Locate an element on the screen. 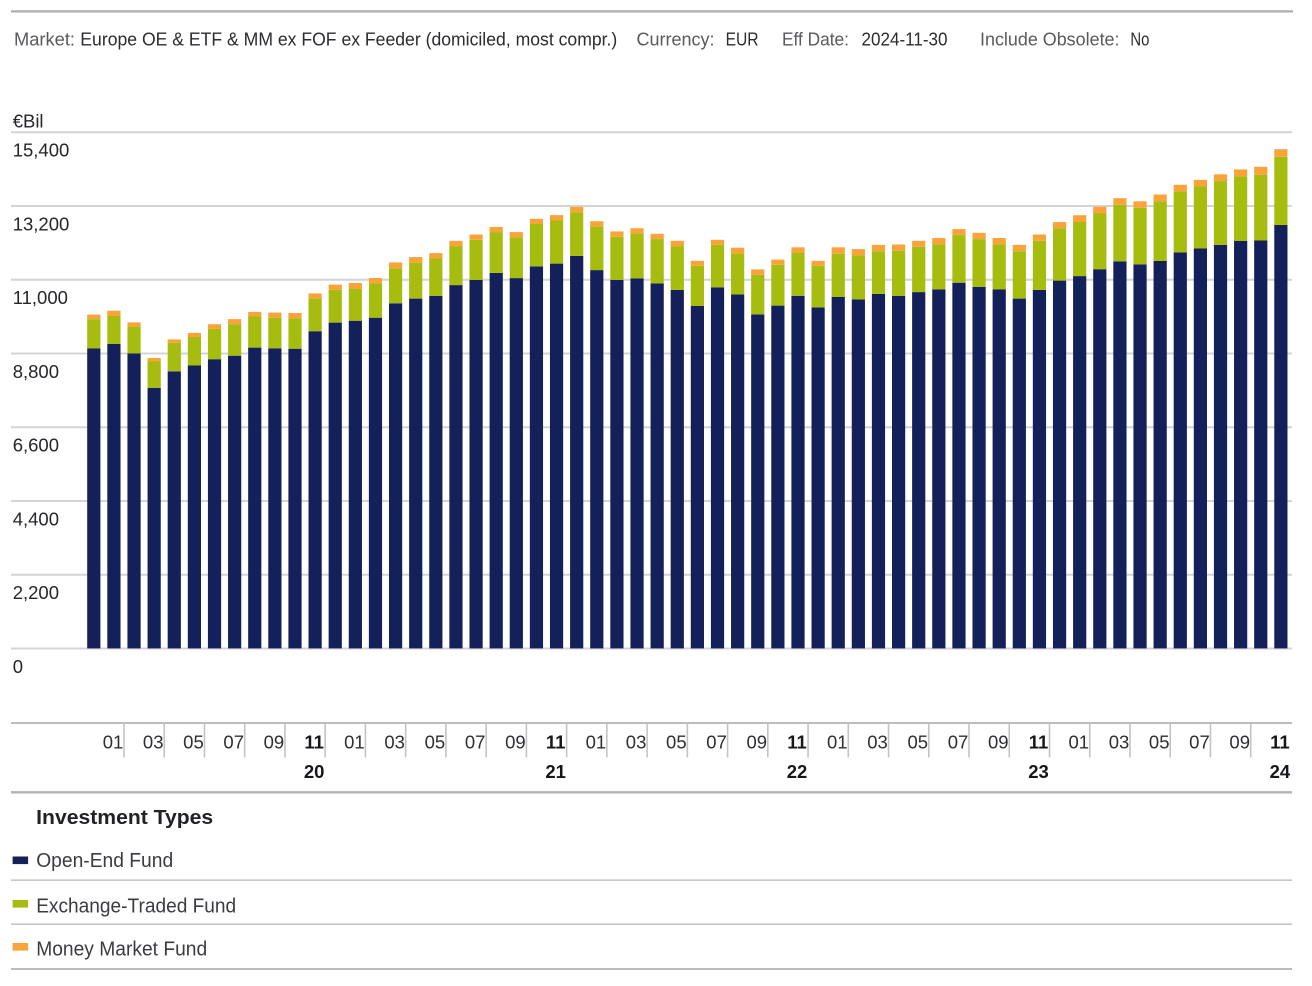 The width and height of the screenshot is (1312, 986). svg-text: 11,000 is located at coordinates (40, 297).